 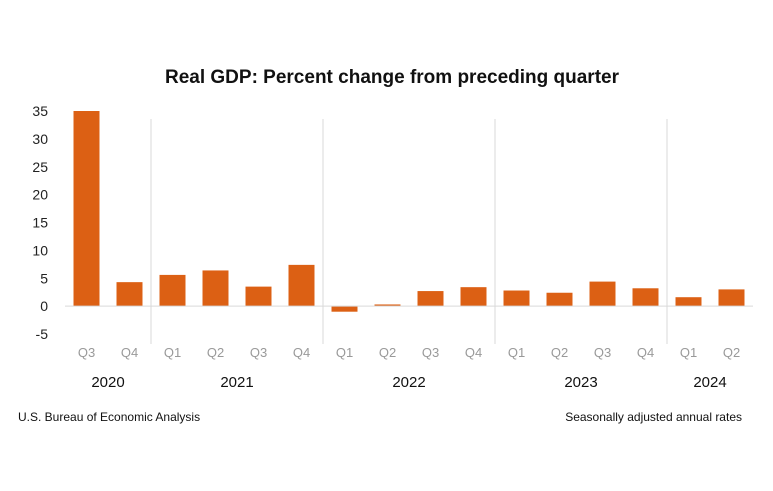 I want to click on y-tick-label: 20, so click(x=40, y=195).